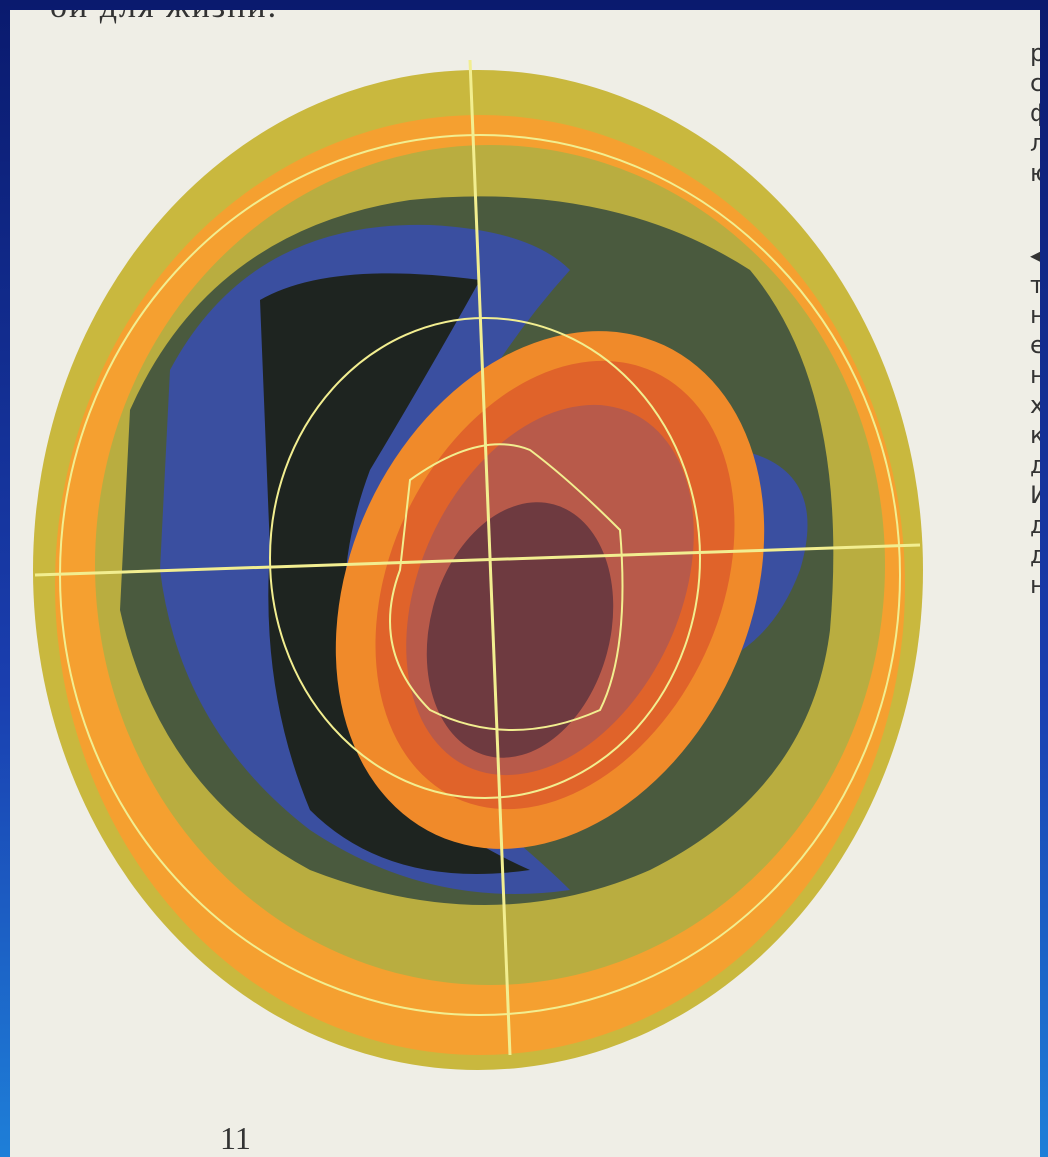  Describe the element at coordinates (1035, 53) in the screenshot. I see `side-text-fragment: р` at that location.